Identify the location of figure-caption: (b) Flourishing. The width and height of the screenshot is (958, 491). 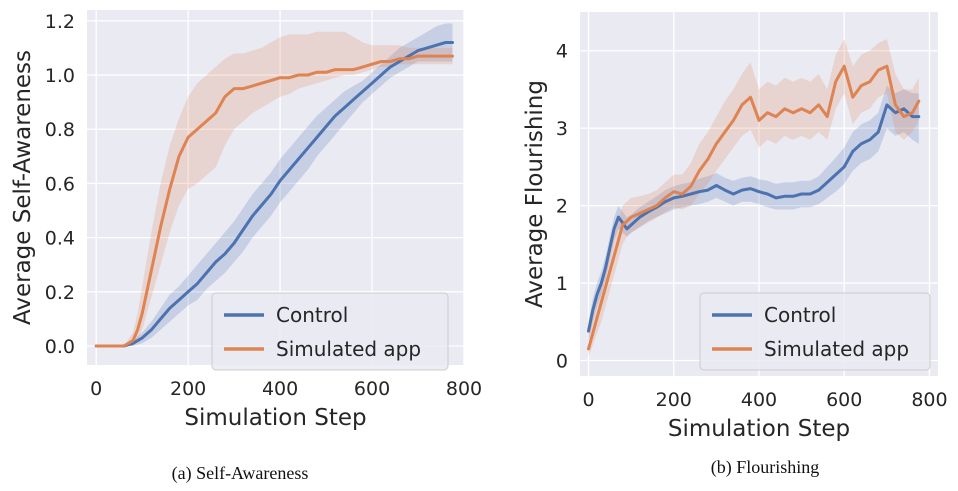
(765, 467).